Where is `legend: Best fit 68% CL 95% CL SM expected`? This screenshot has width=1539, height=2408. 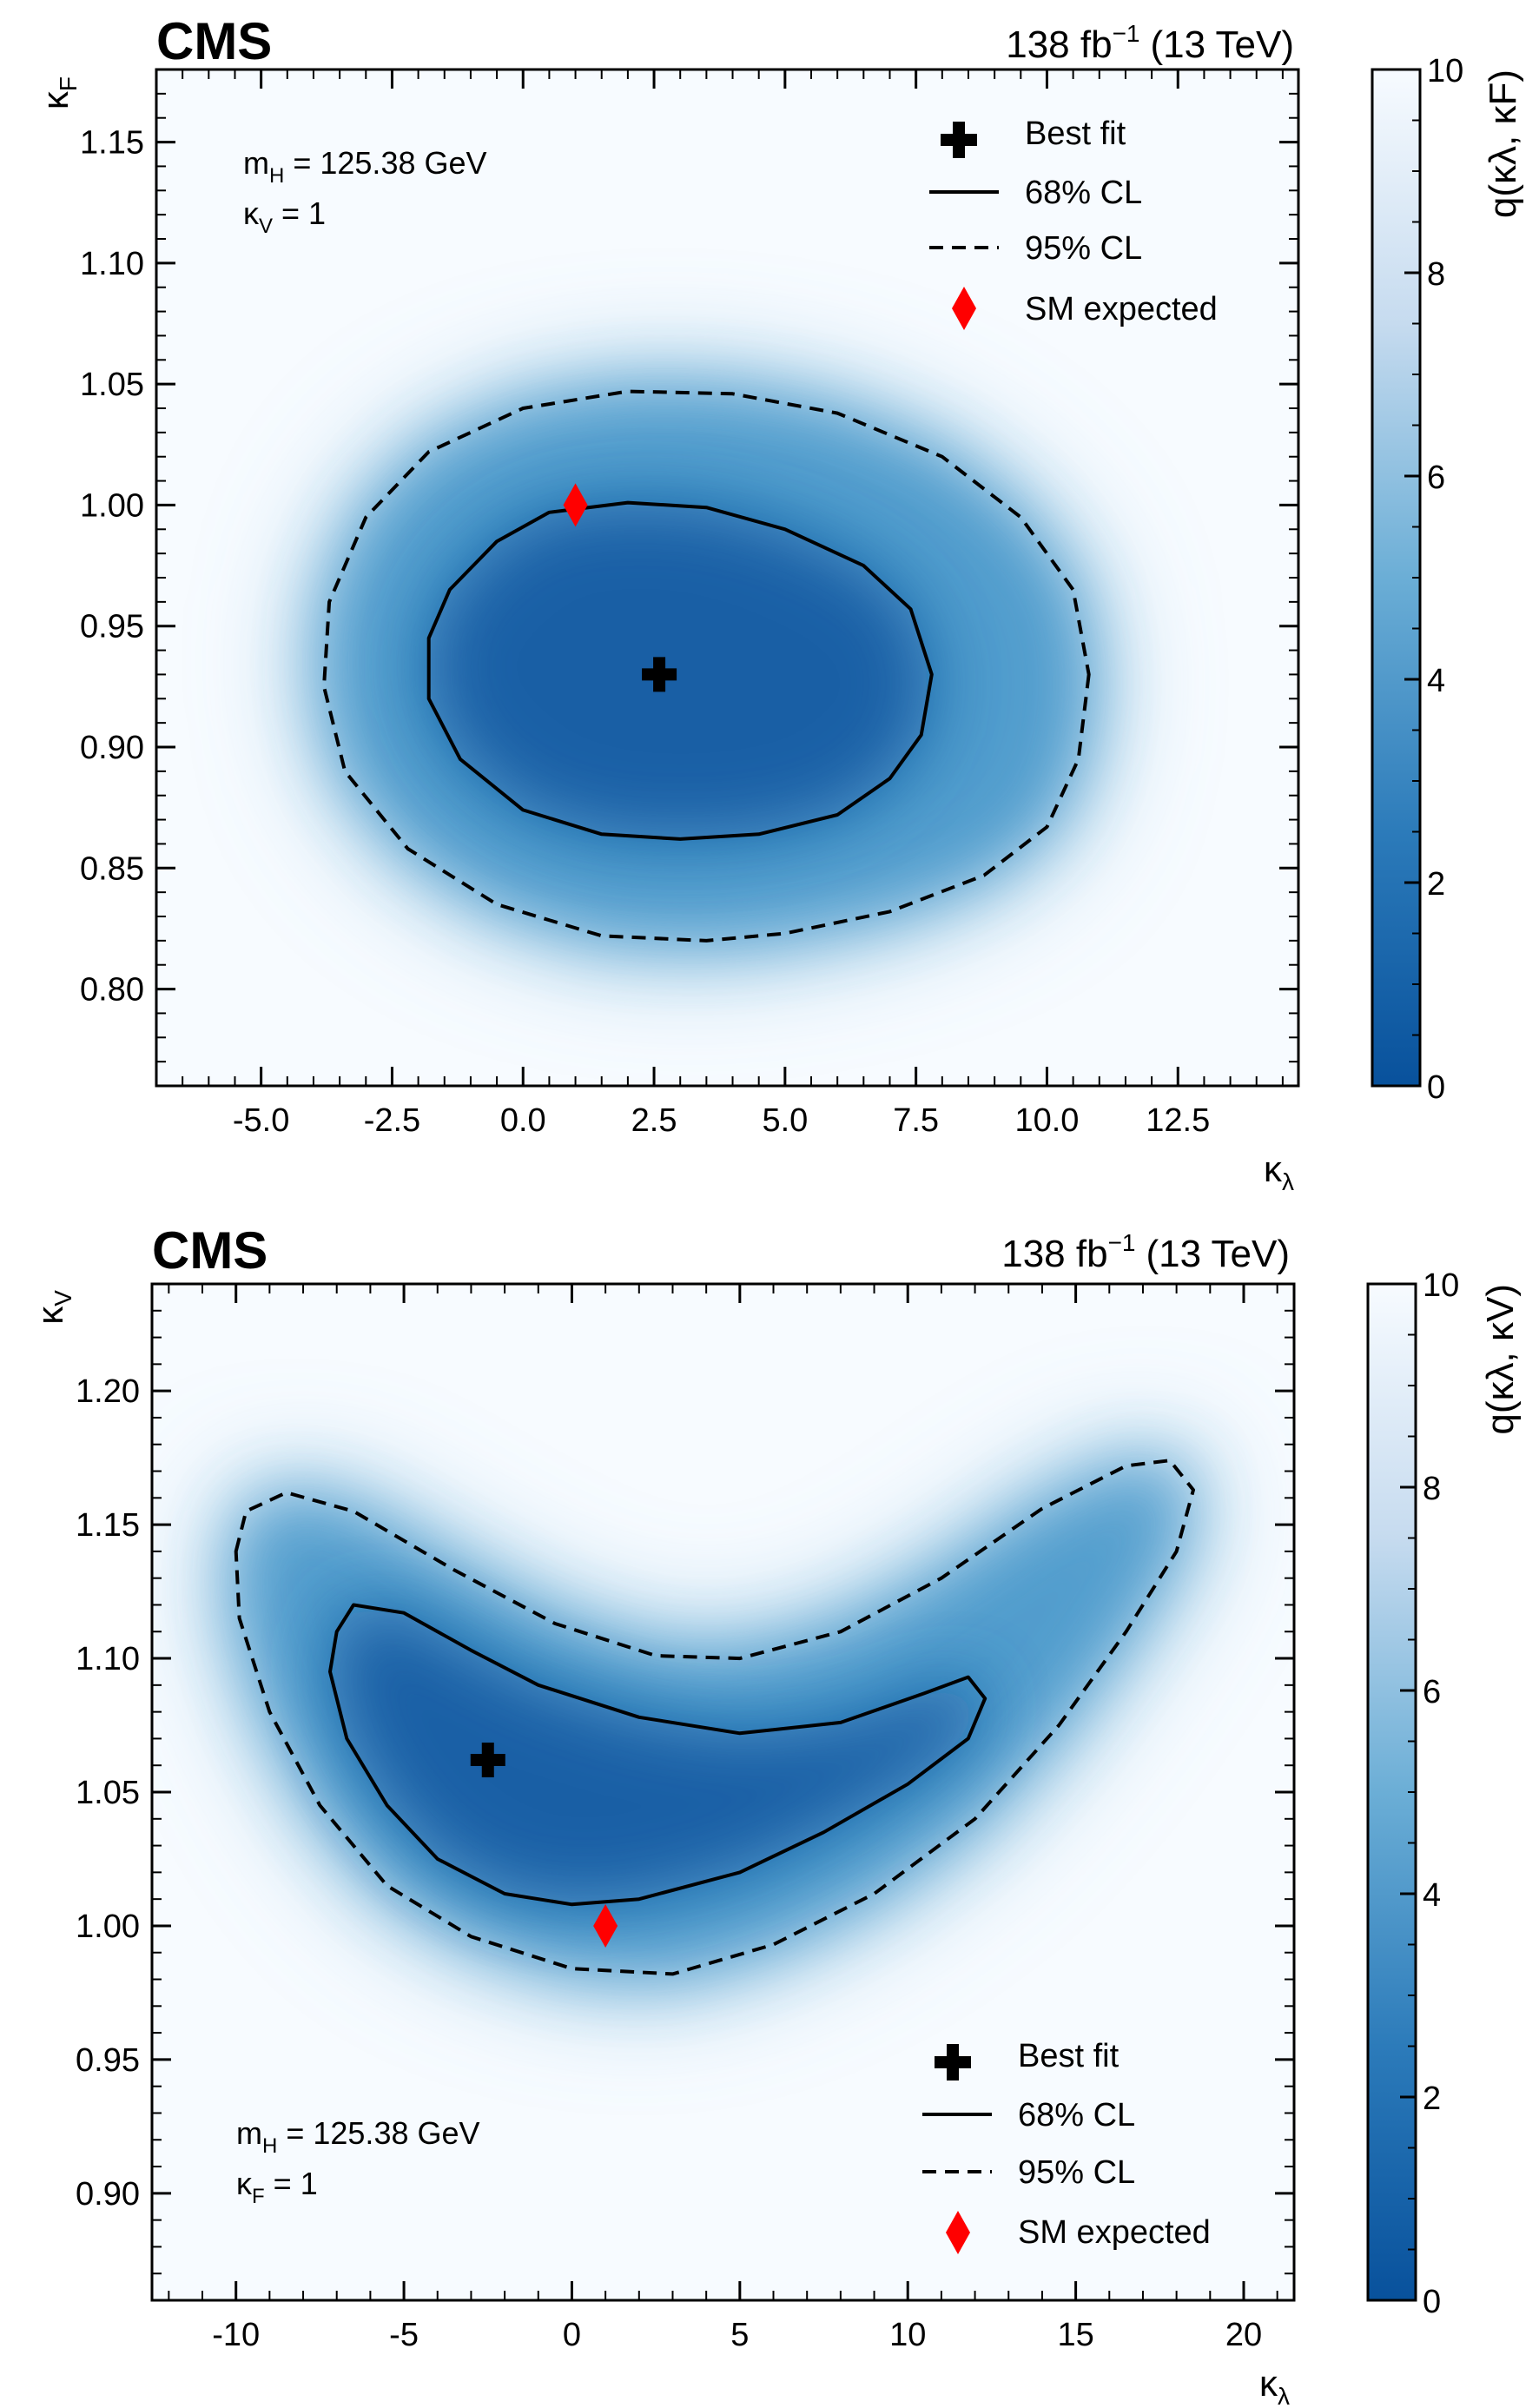 legend: Best fit 68% CL 95% CL SM expected is located at coordinates (1066, 2146).